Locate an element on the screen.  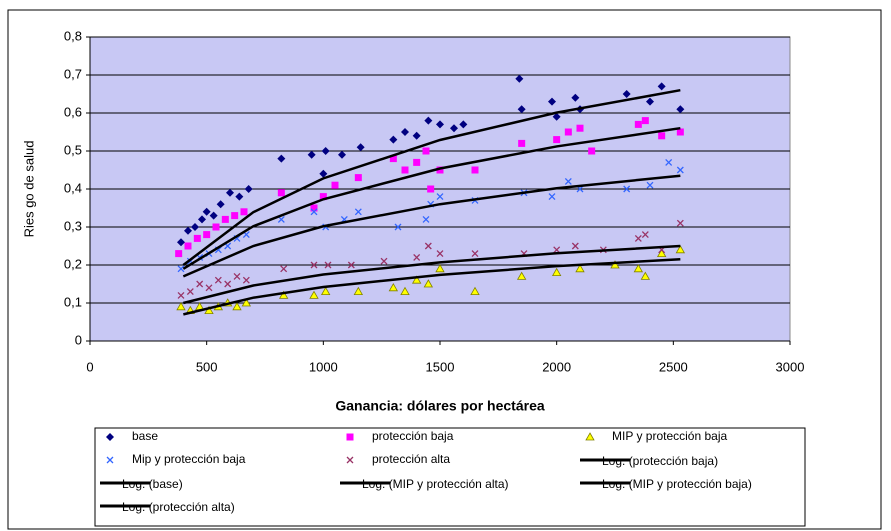
y-tick-label: 0,6 is located at coordinates (73, 111).